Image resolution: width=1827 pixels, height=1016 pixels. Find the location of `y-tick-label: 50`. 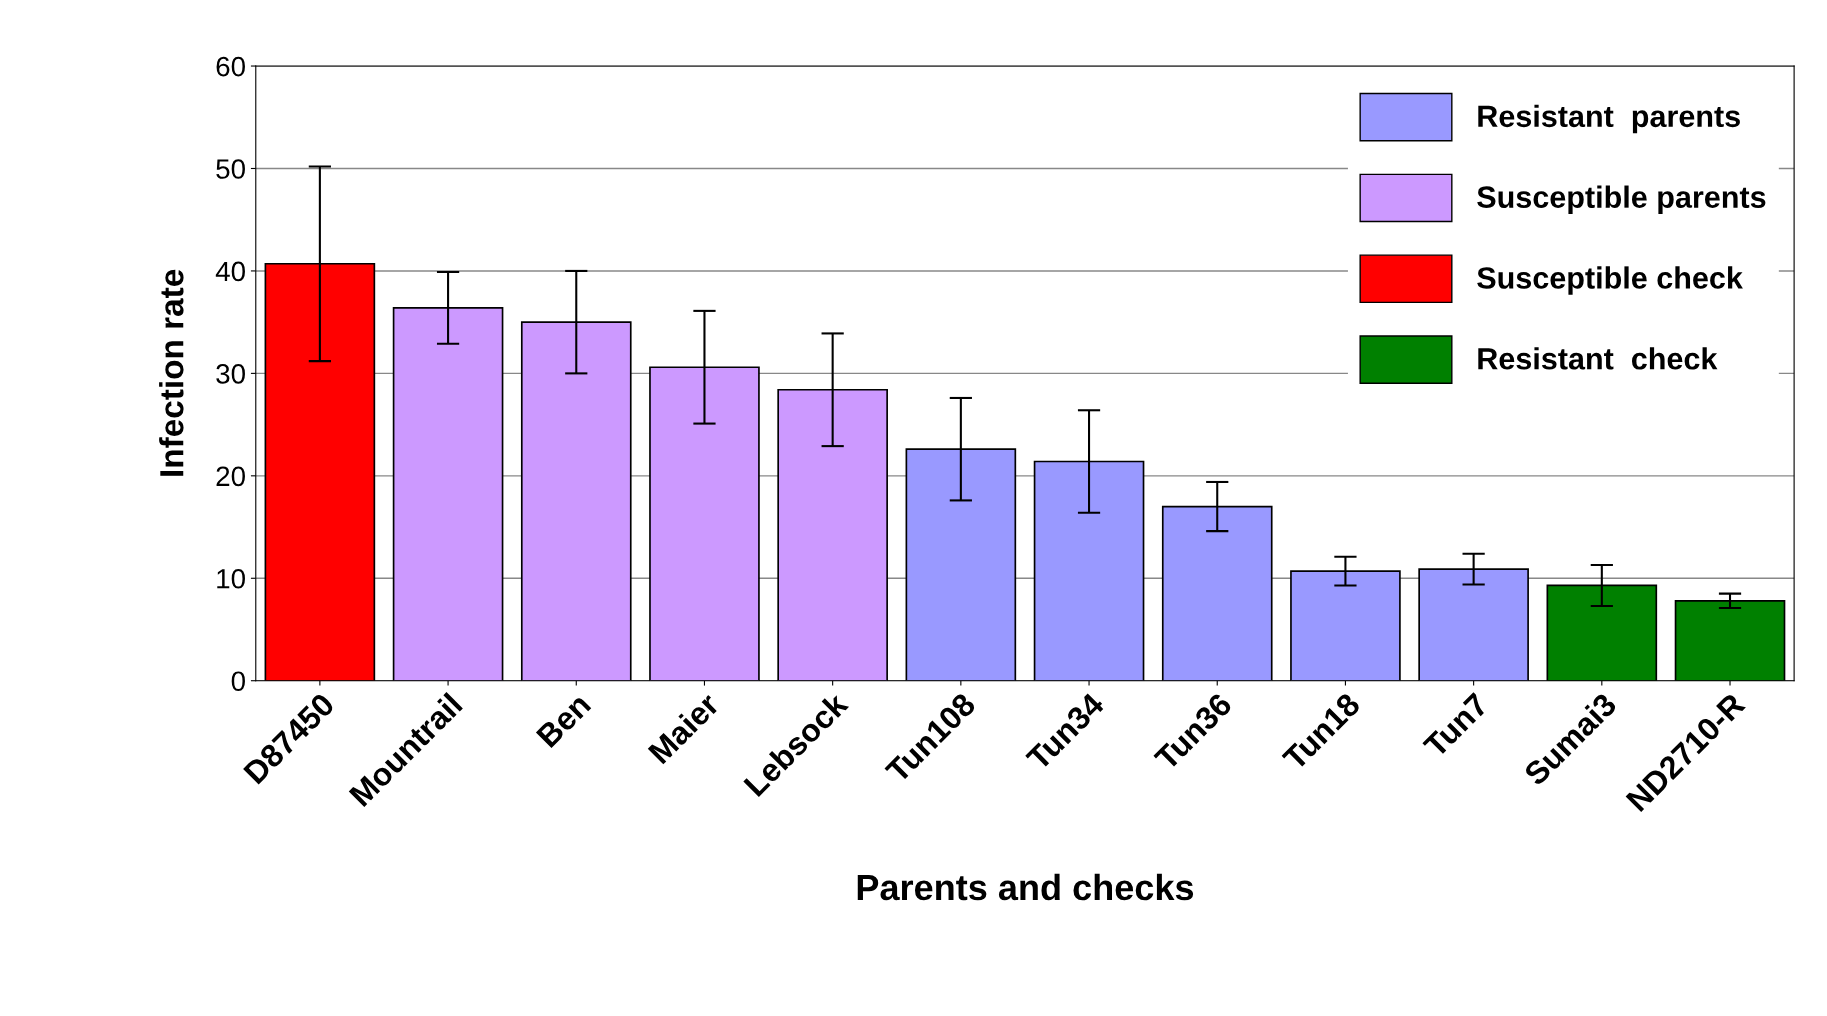

y-tick-label: 50 is located at coordinates (230, 169).